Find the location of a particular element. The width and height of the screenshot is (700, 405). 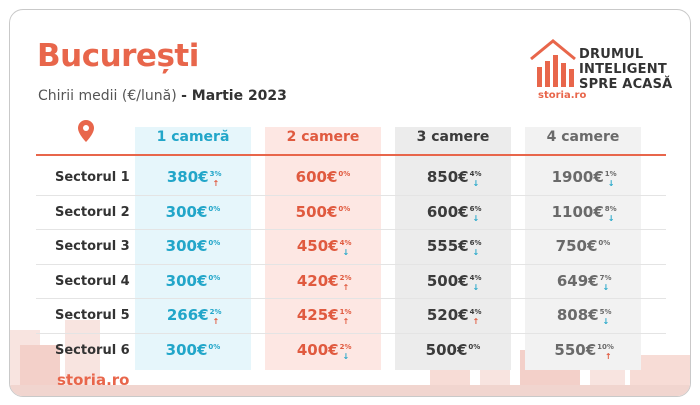

brand-logo-small: storia.ro is located at coordinates (562, 95).